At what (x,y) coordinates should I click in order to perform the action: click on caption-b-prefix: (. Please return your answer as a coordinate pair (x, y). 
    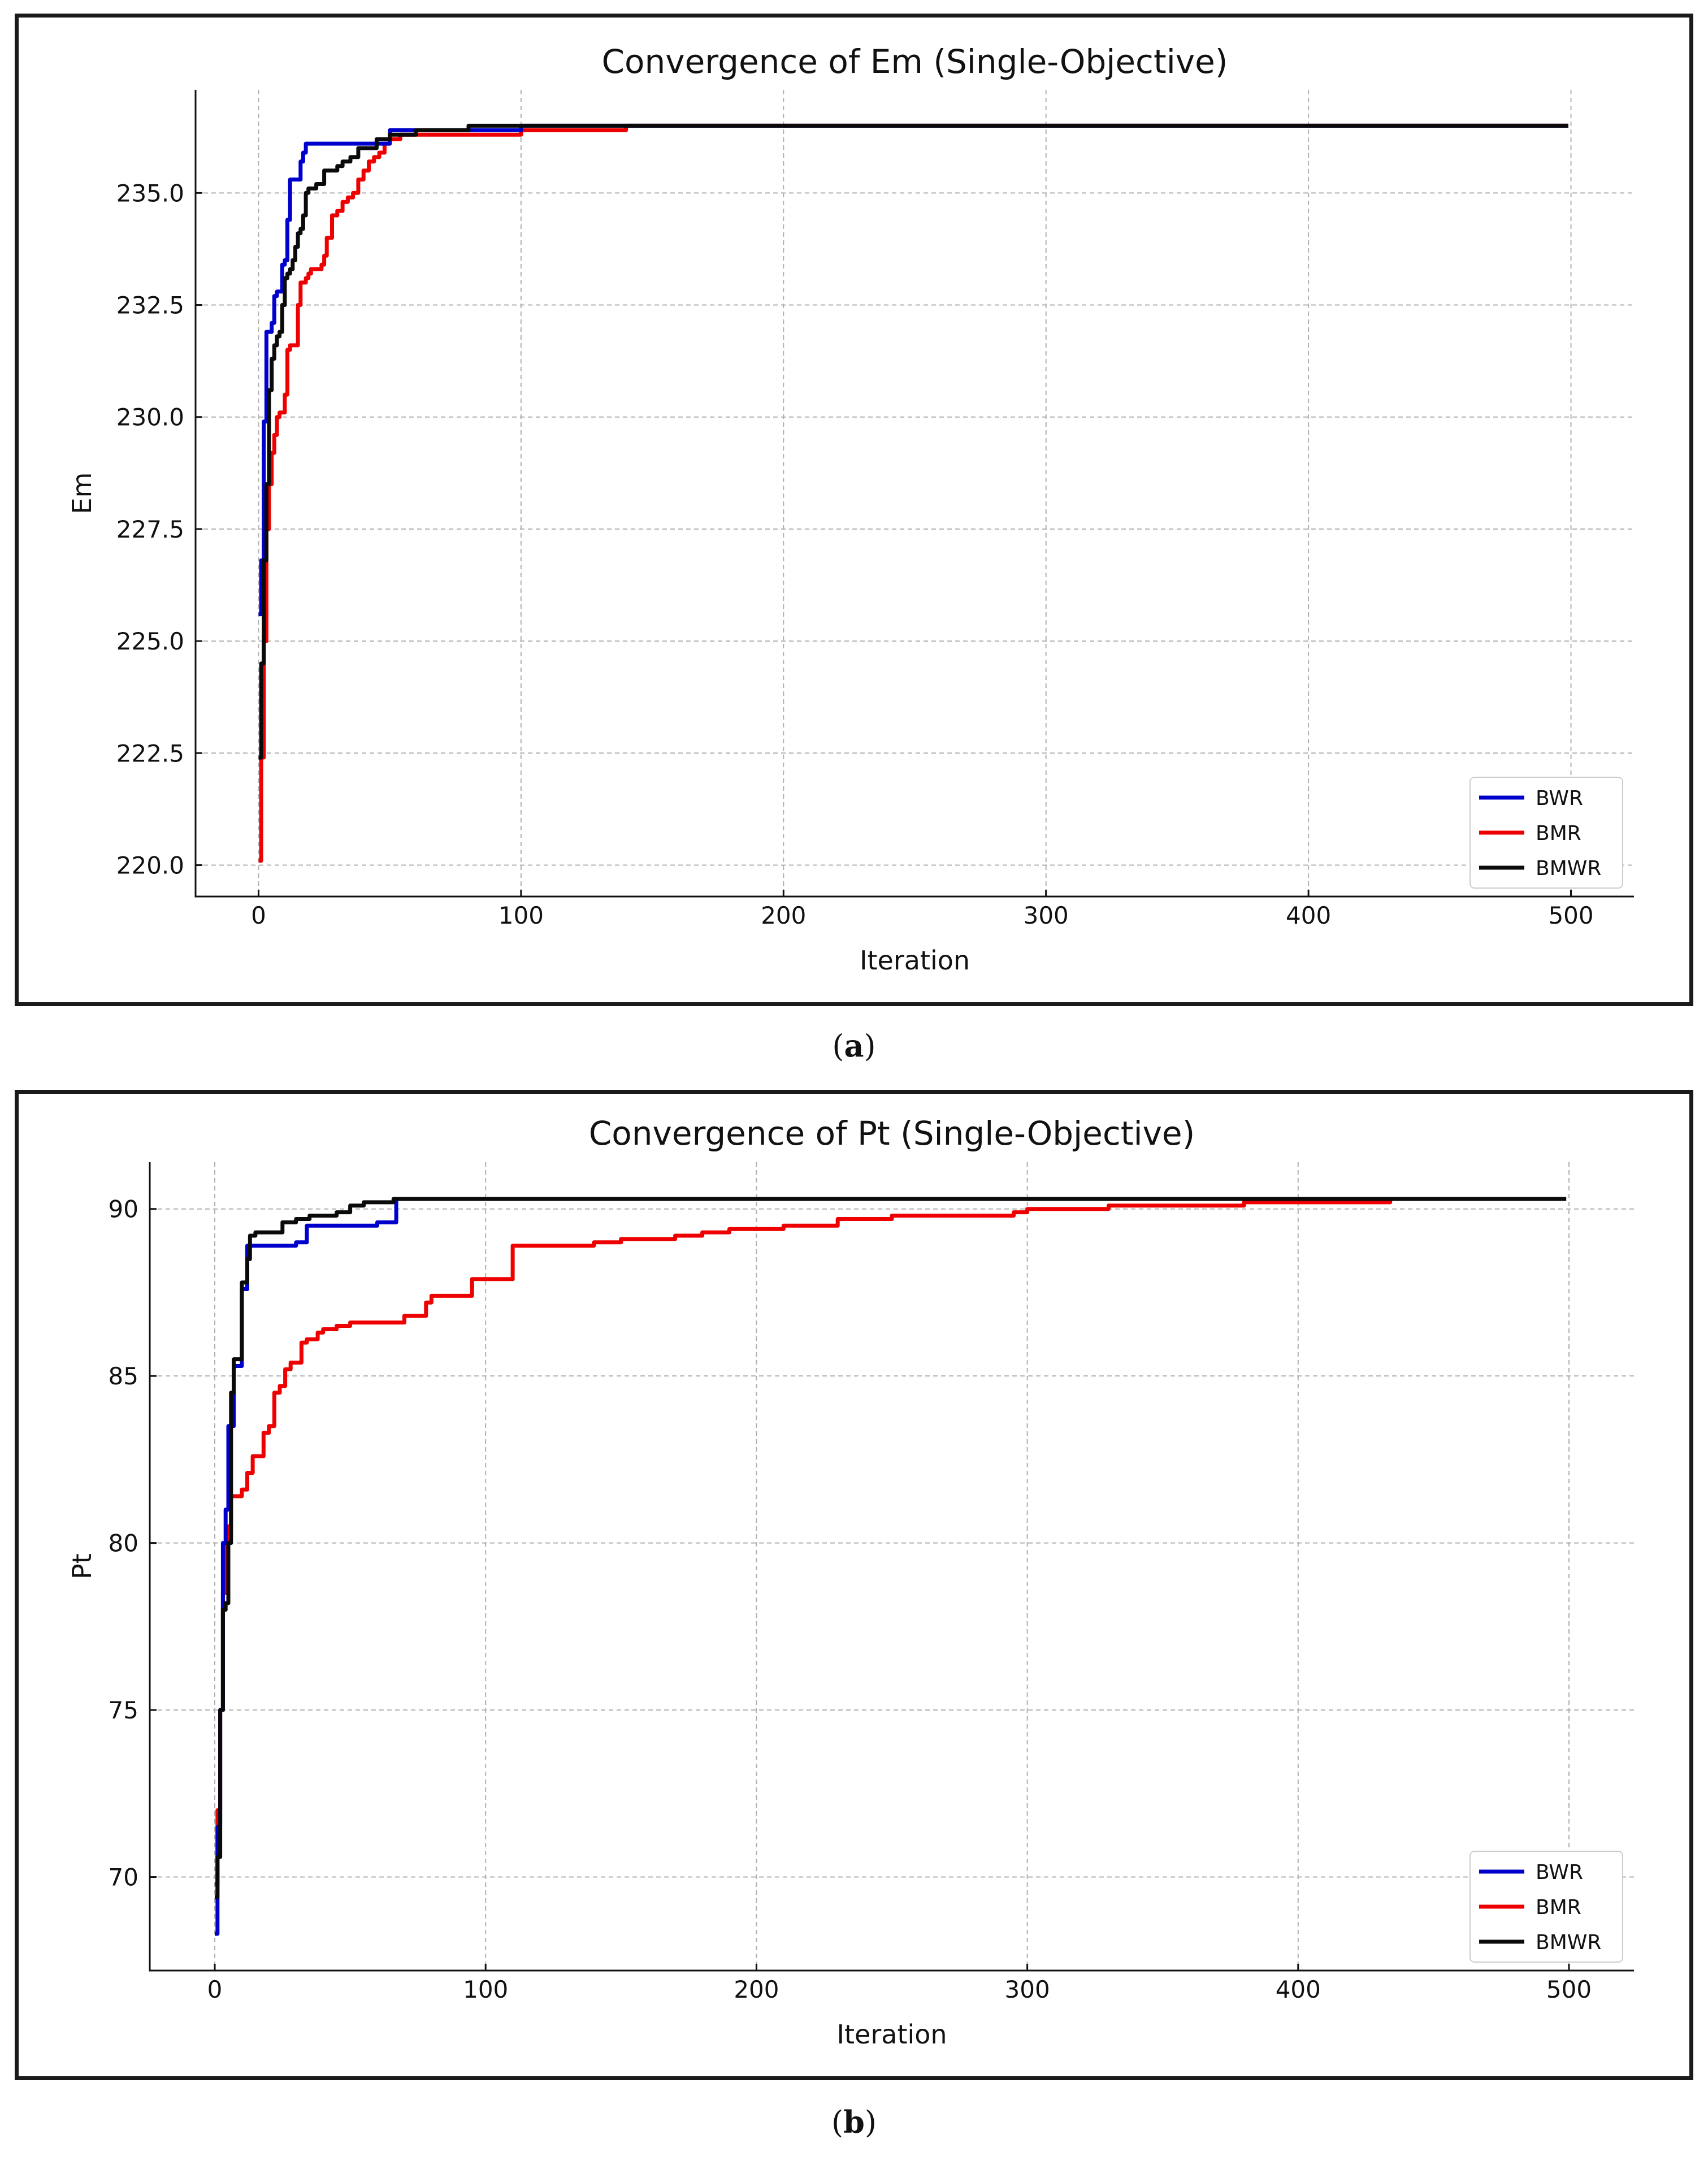
    Looking at the image, I should click on (838, 2122).